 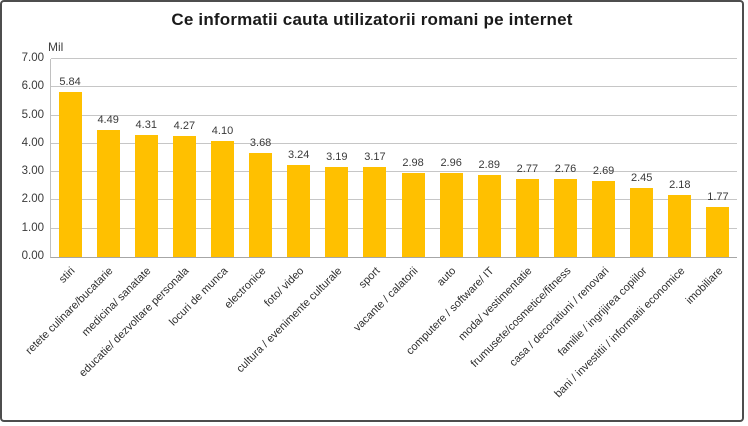 I want to click on y-tick-label: 4.00, so click(x=32, y=142).